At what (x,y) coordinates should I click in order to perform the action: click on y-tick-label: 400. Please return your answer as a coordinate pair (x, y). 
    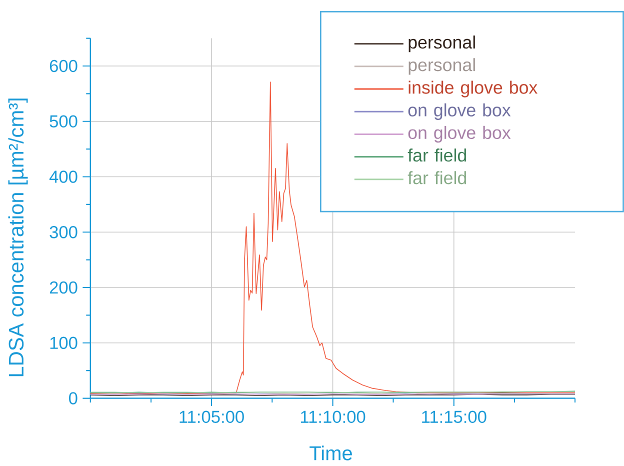
    Looking at the image, I should click on (63, 176).